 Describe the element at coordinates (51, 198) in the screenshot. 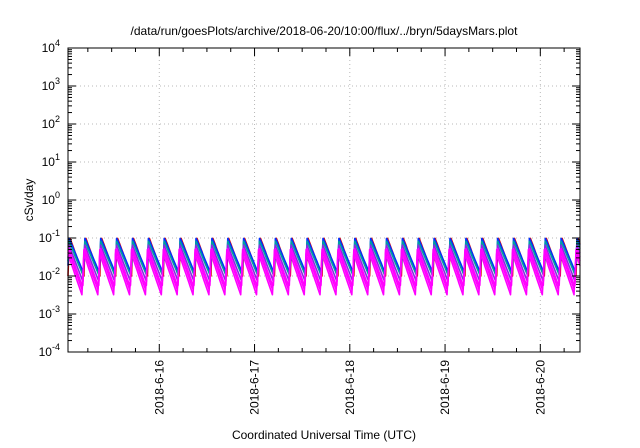

I see `y-tick-label: 10⁰` at that location.